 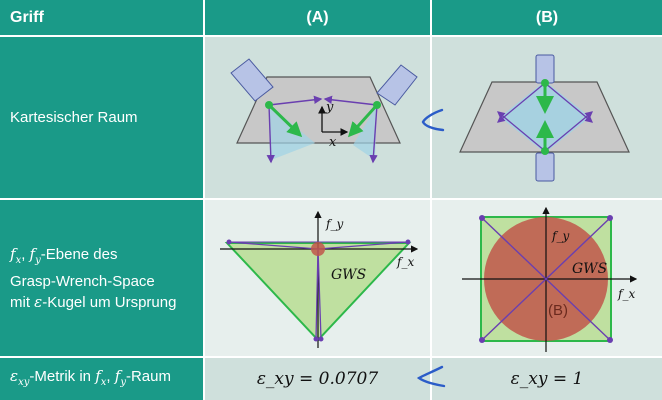 I want to click on friction-cone-right, so click(x=365, y=132).